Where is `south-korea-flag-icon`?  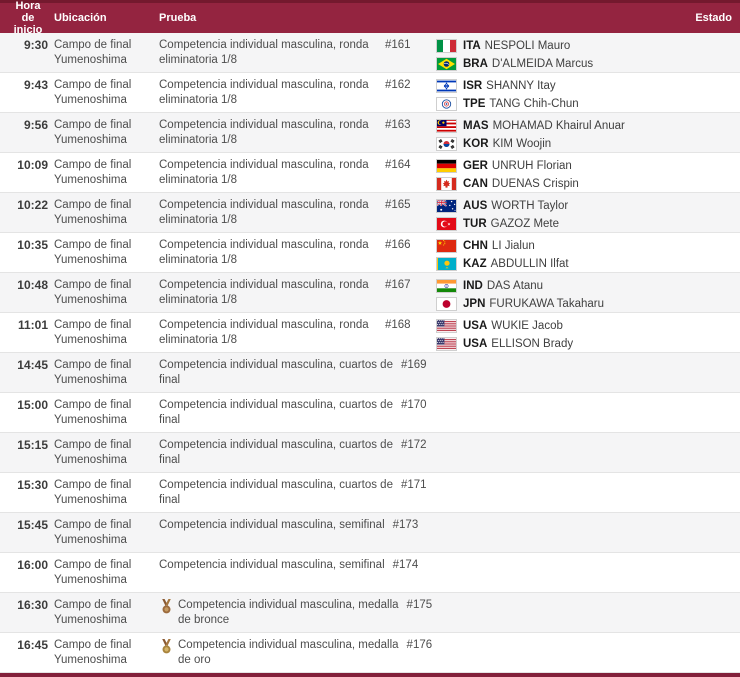 south-korea-flag-icon is located at coordinates (446, 144).